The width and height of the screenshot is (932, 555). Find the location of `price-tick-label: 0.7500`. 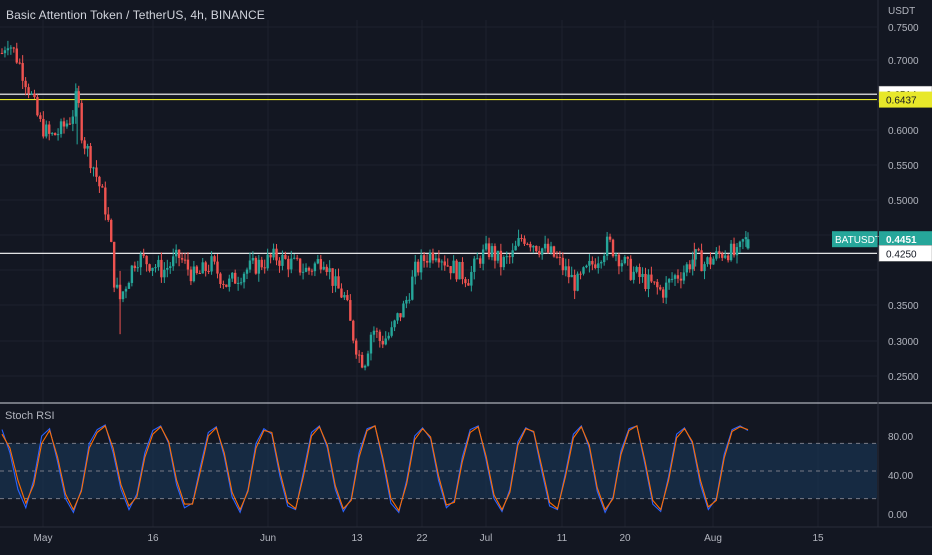

price-tick-label: 0.7500 is located at coordinates (903, 28).